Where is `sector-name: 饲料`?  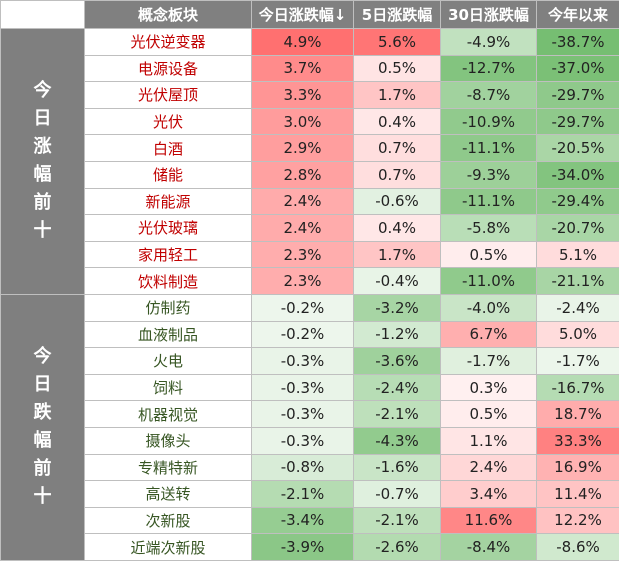 sector-name: 饲料 is located at coordinates (168, 387).